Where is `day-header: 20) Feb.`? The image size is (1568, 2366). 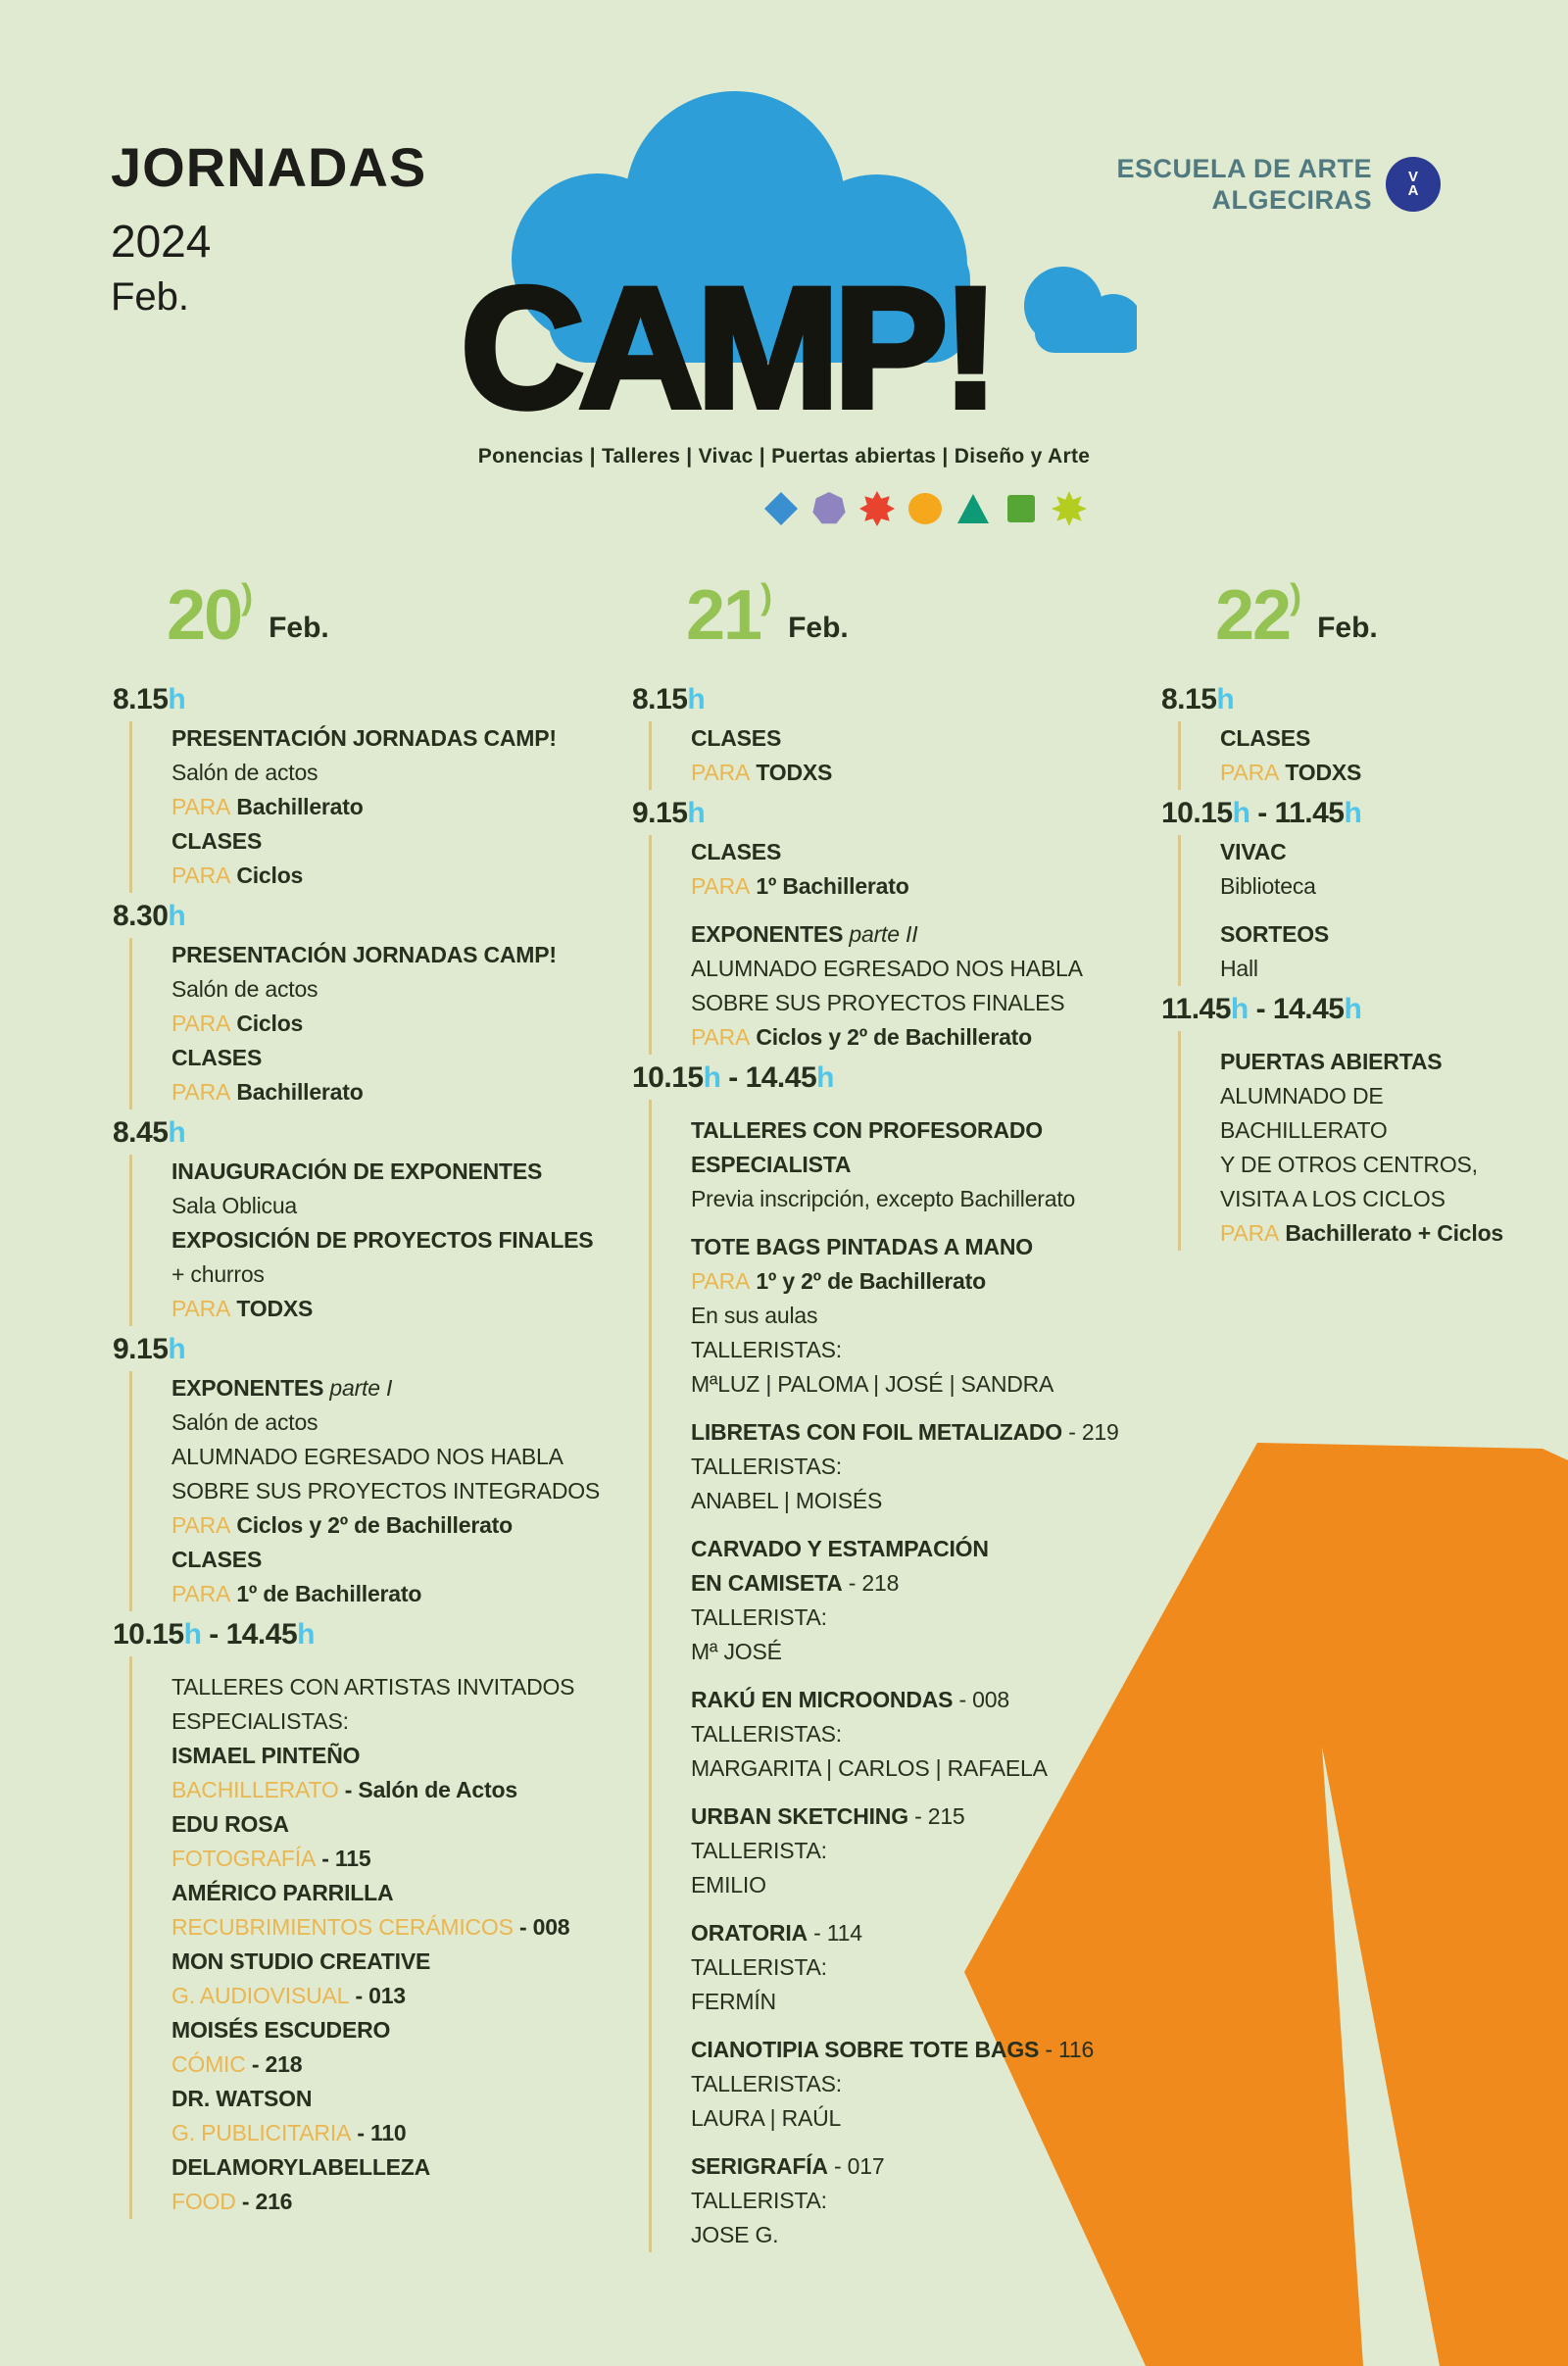 day-header: 20) Feb. is located at coordinates (387, 610).